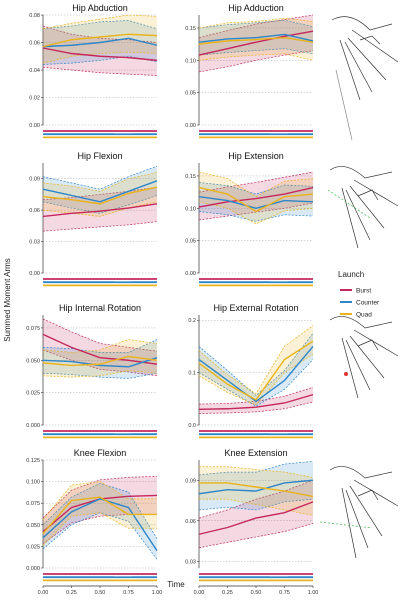 The image size is (407, 600). I want to click on chart-title: Hip Internal Rotation, so click(100, 308).